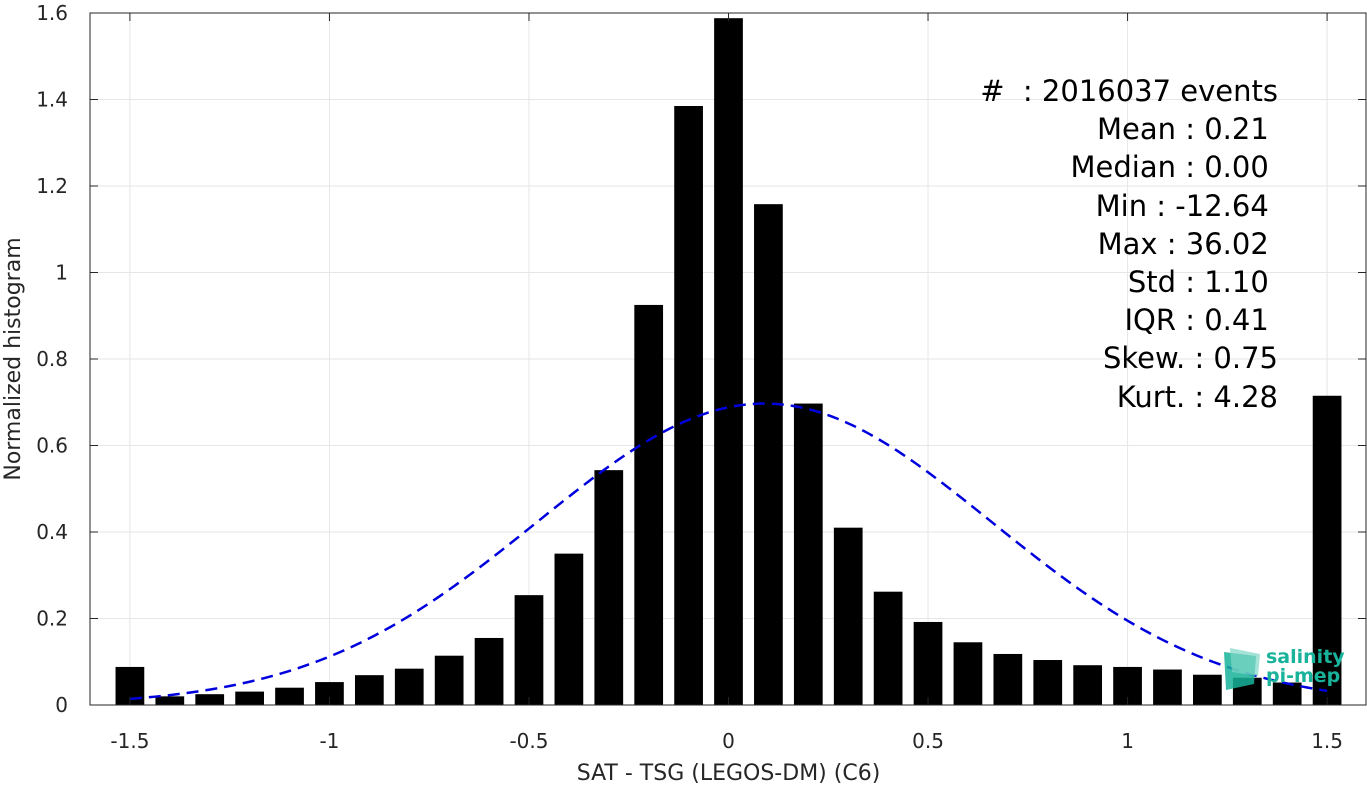  What do you see at coordinates (52, 13) in the screenshot?
I see `y-tick-label: 1.6` at bounding box center [52, 13].